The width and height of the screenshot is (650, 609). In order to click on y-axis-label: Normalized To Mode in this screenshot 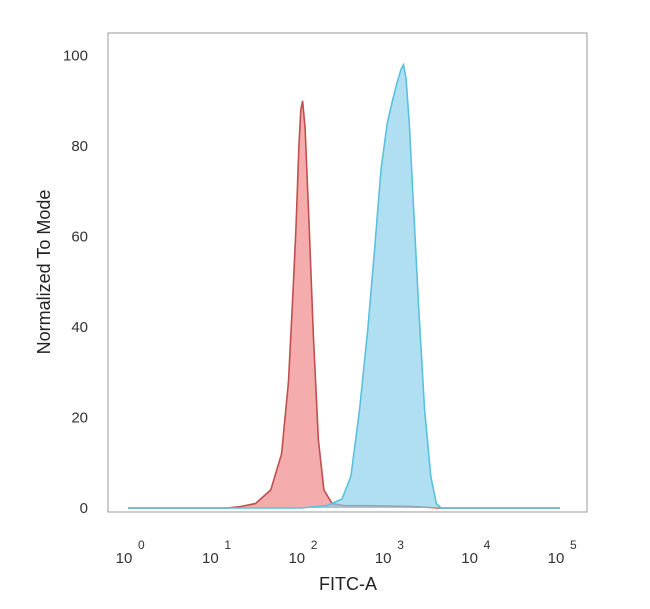, I will do `click(44, 272)`.